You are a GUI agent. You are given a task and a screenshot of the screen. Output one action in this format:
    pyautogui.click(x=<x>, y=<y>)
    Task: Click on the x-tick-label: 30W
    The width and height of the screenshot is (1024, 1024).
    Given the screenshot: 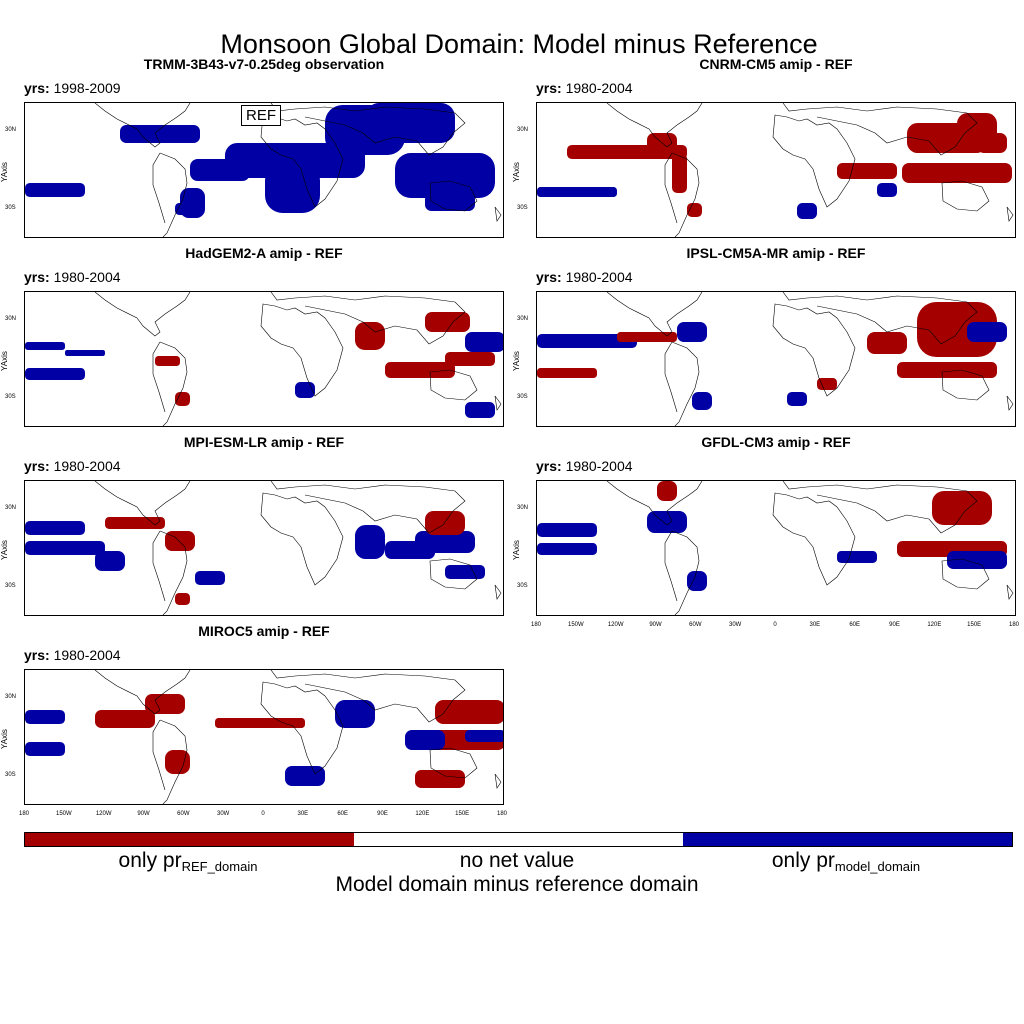 What is the action you would take?
    pyautogui.click(x=735, y=625)
    